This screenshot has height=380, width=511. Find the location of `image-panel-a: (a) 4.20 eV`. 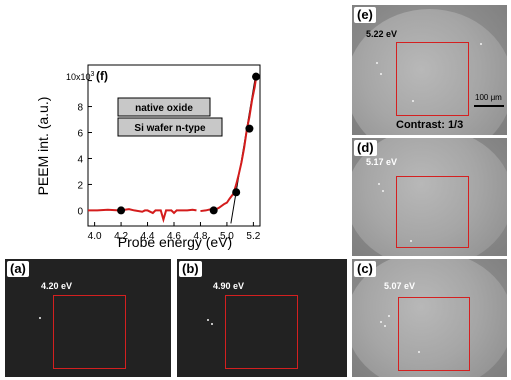

image-panel-a: (a) 4.20 eV is located at coordinates (88, 318).